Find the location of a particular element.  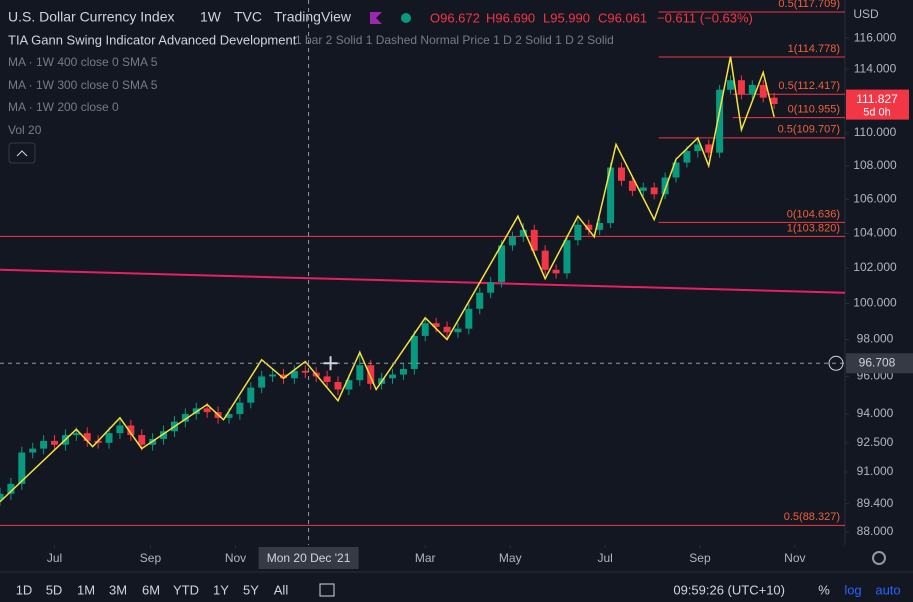

range-button: All is located at coordinates (281, 589).